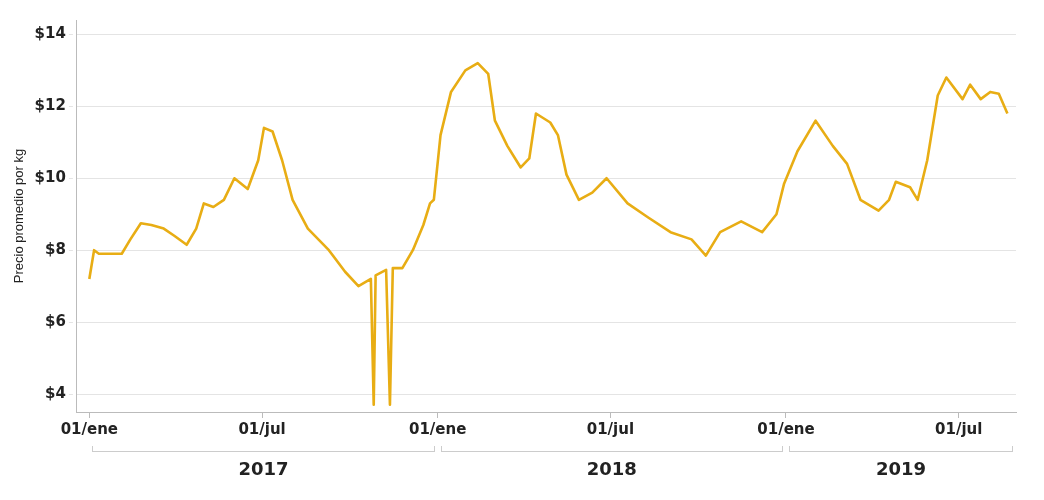 This screenshot has width=1044, height=500. What do you see at coordinates (55, 320) in the screenshot?
I see `y-tick-label: $6` at bounding box center [55, 320].